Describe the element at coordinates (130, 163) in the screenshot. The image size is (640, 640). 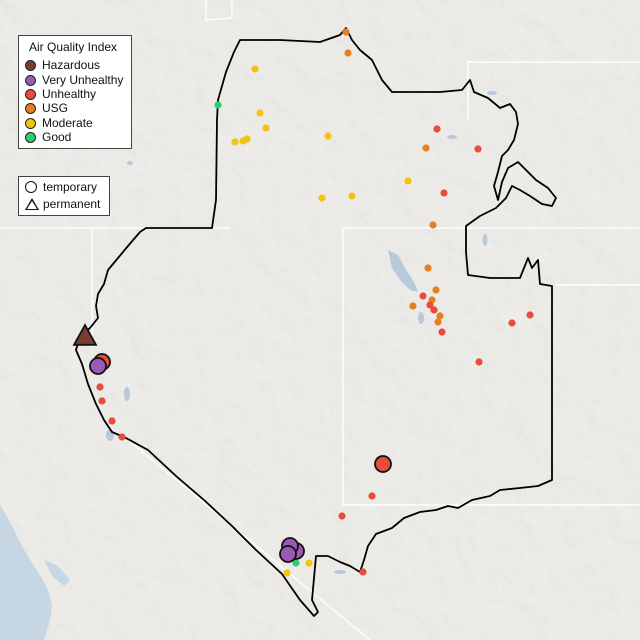
I see `reservoir-west` at that location.